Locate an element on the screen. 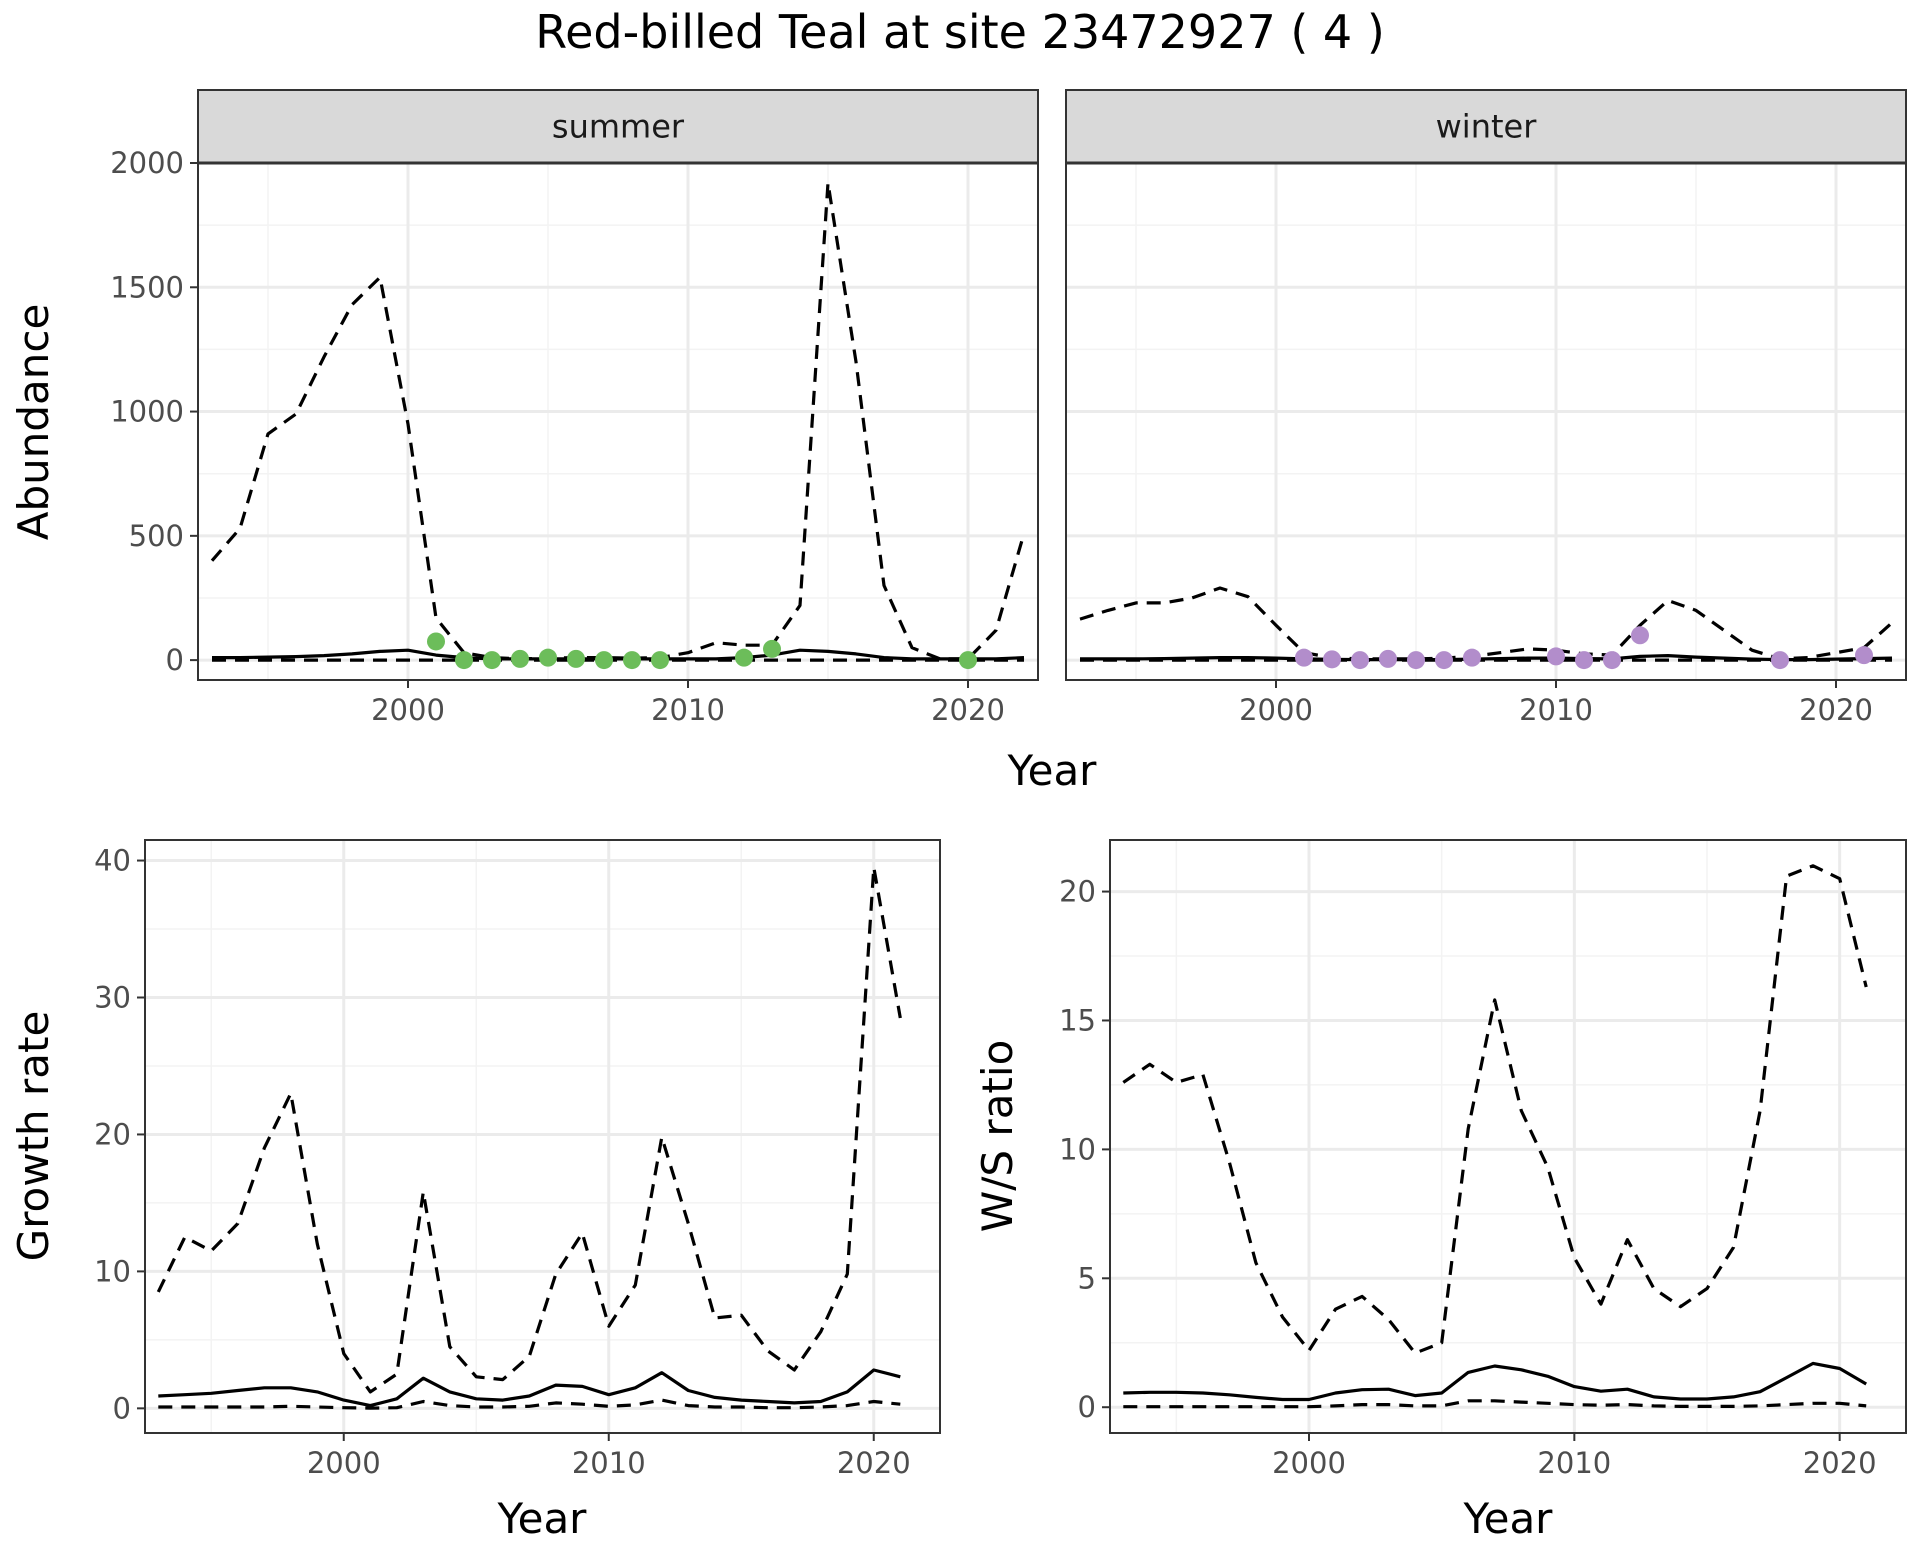 Image resolution: width=1920 pixels, height=1560 pixels. figure-title: Red-billed Teal at site 23472927 ( 4 ) is located at coordinates (960, 32).